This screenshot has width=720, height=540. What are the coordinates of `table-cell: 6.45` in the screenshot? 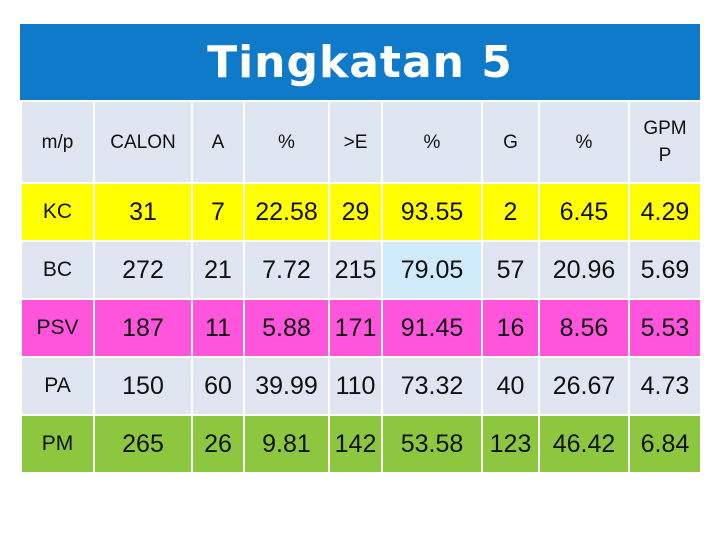 It's located at (584, 212).